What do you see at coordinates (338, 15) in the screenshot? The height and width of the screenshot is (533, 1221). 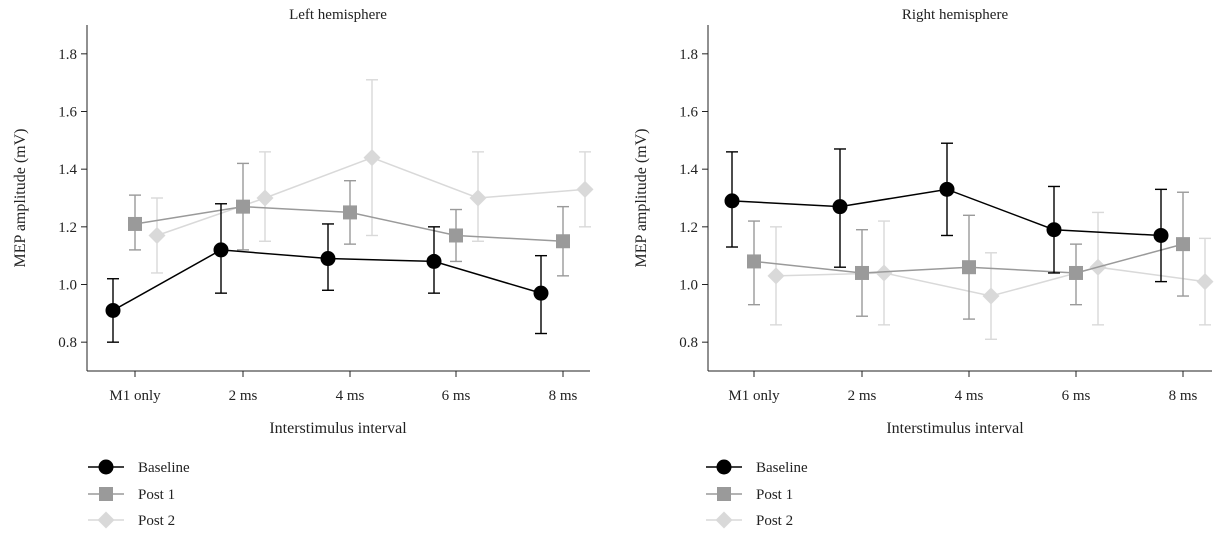 I see `chart-title: Left hemisphere` at bounding box center [338, 15].